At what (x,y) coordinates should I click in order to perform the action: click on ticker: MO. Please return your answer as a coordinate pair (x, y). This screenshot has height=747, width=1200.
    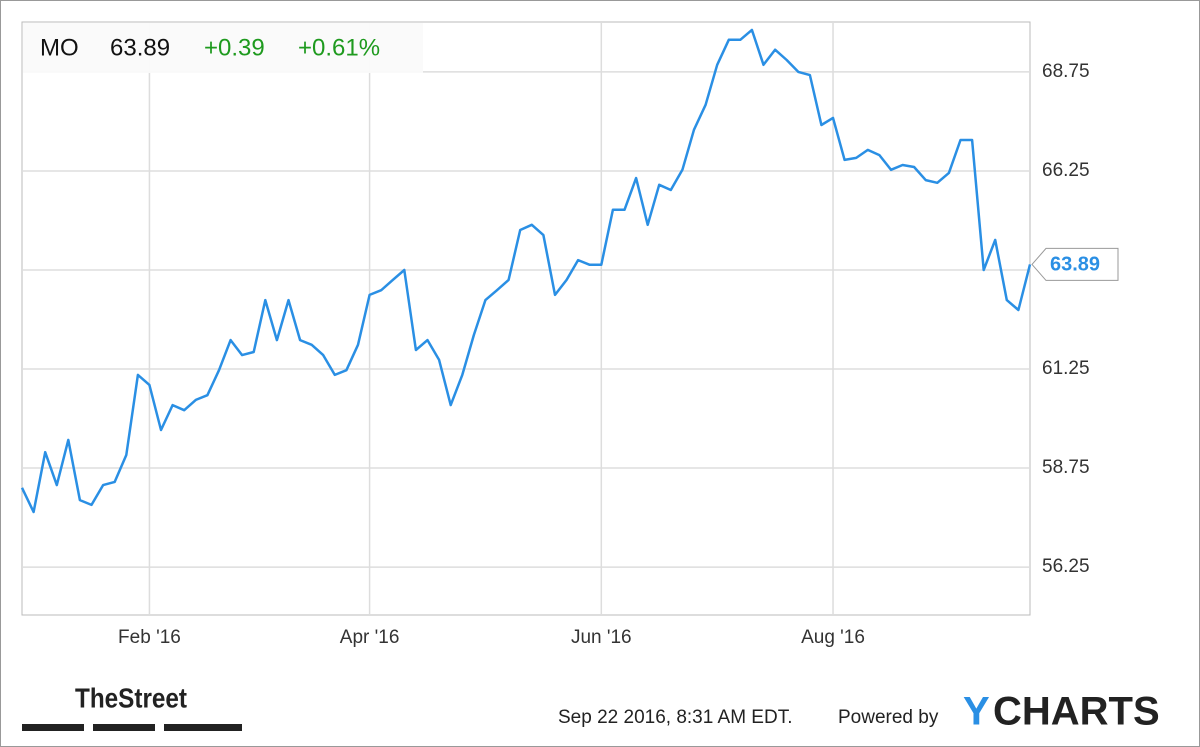
    Looking at the image, I should click on (59, 47).